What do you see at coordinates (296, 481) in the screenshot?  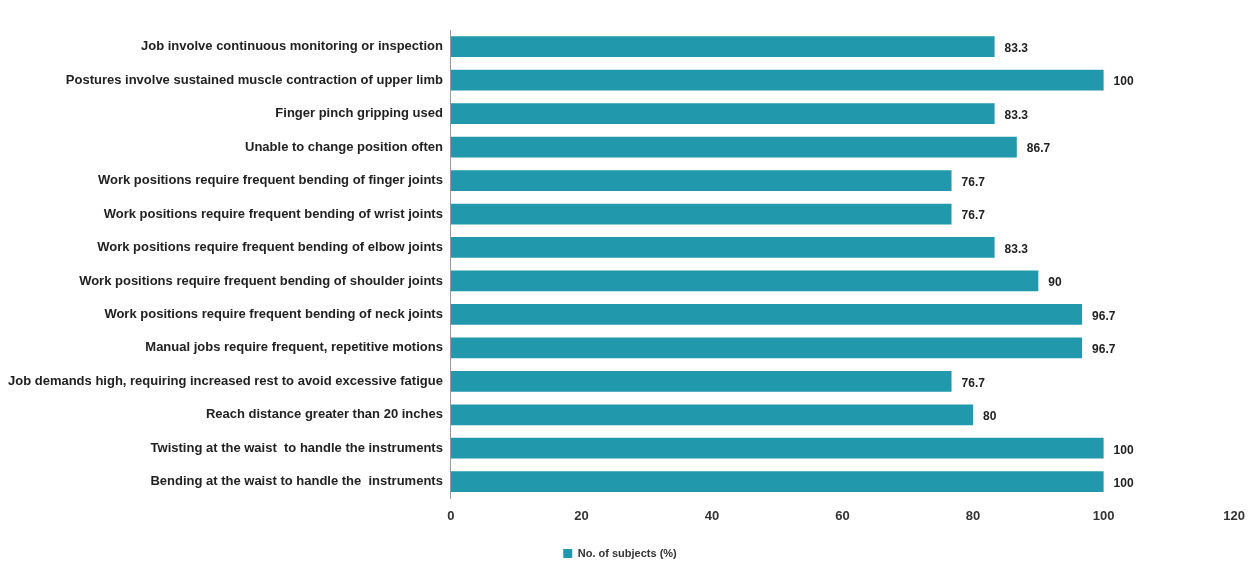 I see `y-tick-label: Bending at the waist to handle the instruments` at bounding box center [296, 481].